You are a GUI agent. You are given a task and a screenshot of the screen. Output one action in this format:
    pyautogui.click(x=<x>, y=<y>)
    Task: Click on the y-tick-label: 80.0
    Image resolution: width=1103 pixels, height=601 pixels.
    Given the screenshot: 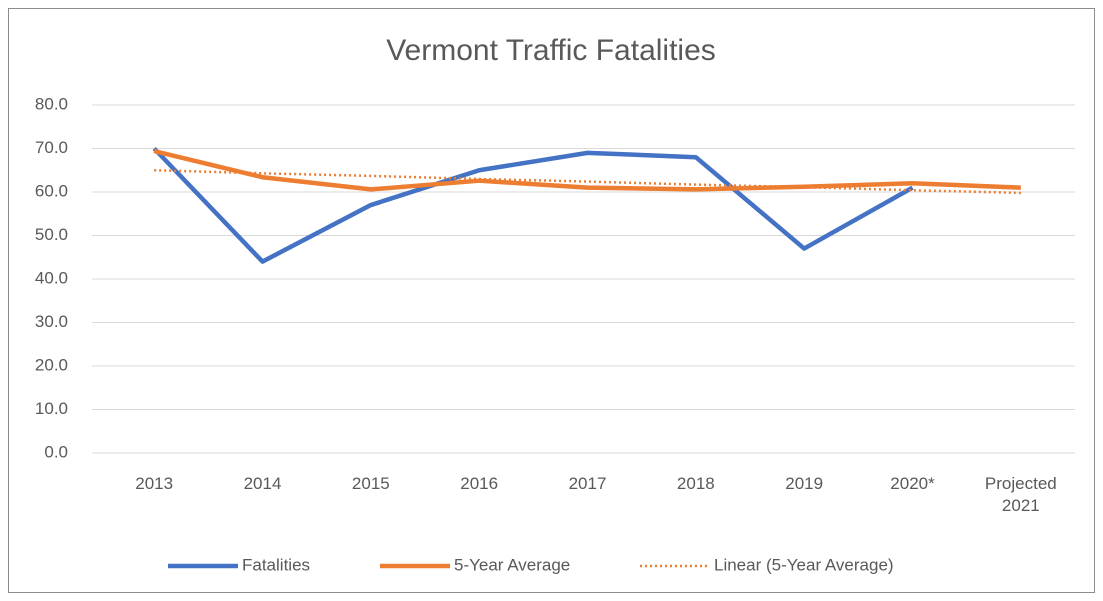 What is the action you would take?
    pyautogui.click(x=51, y=103)
    